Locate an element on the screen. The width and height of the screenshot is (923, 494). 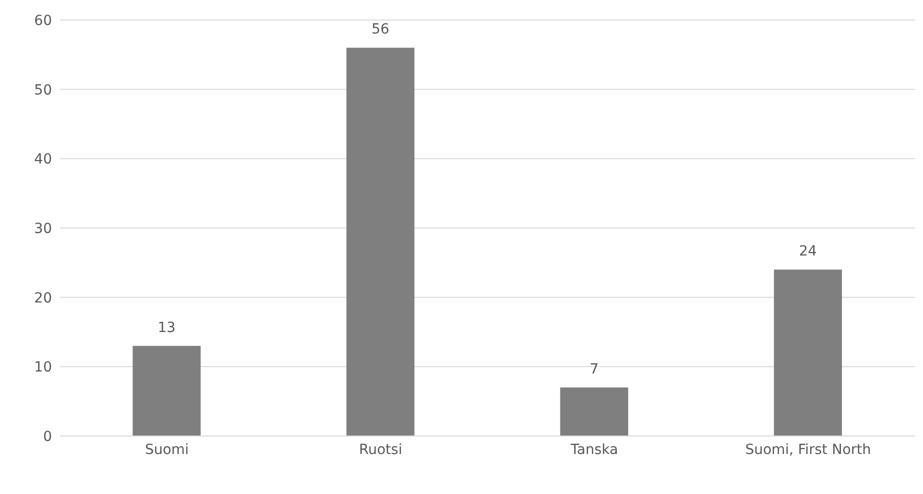
x-tick-label: Suomi is located at coordinates (166, 450).